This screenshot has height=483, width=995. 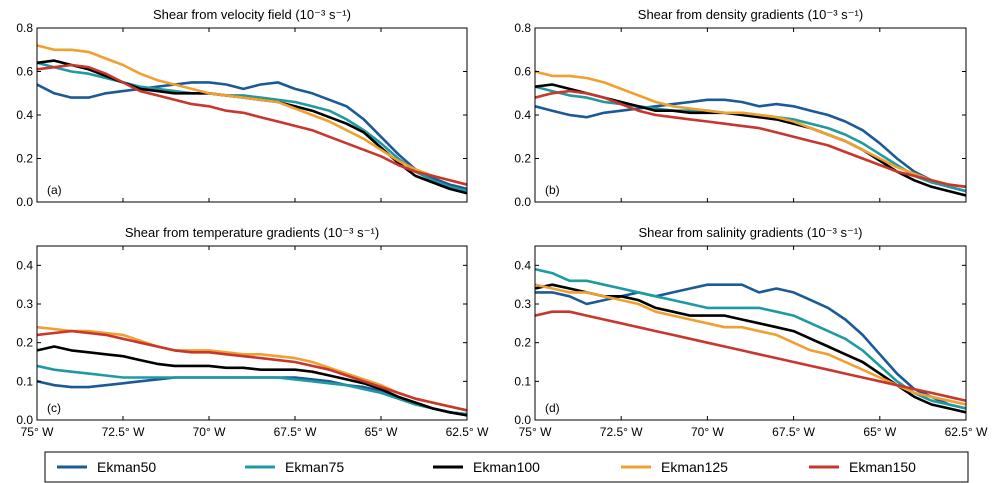 I want to click on panel-title: Shear from density gradients (10⁻³ s⁻¹), so click(x=750, y=14).